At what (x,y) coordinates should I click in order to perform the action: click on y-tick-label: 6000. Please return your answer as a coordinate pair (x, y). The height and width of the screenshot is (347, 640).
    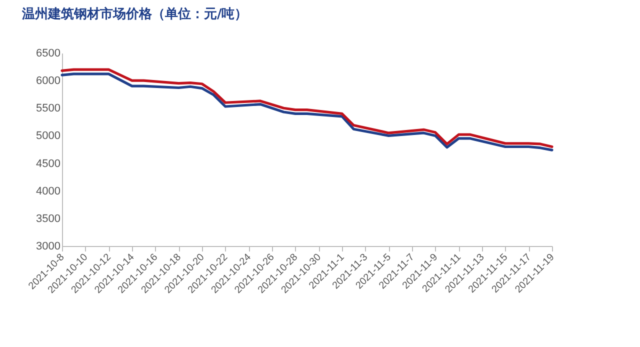
    Looking at the image, I should click on (48, 81).